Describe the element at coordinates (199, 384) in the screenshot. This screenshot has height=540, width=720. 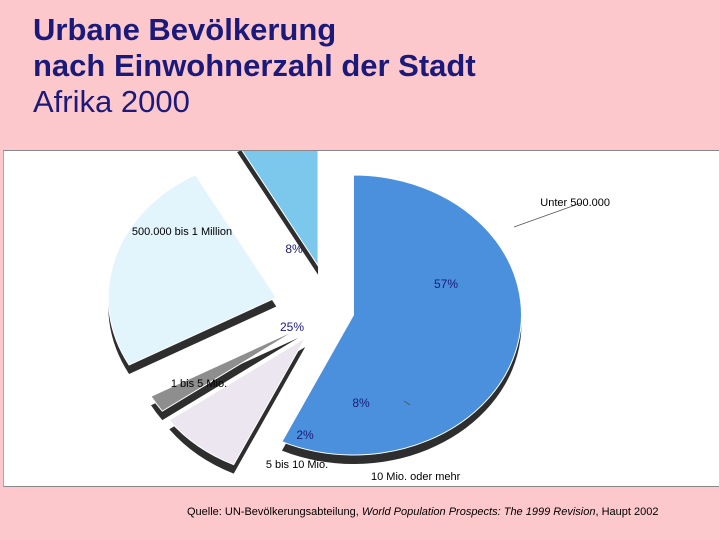
I see `slice-category-label: 1 bis 5 Mio.` at that location.